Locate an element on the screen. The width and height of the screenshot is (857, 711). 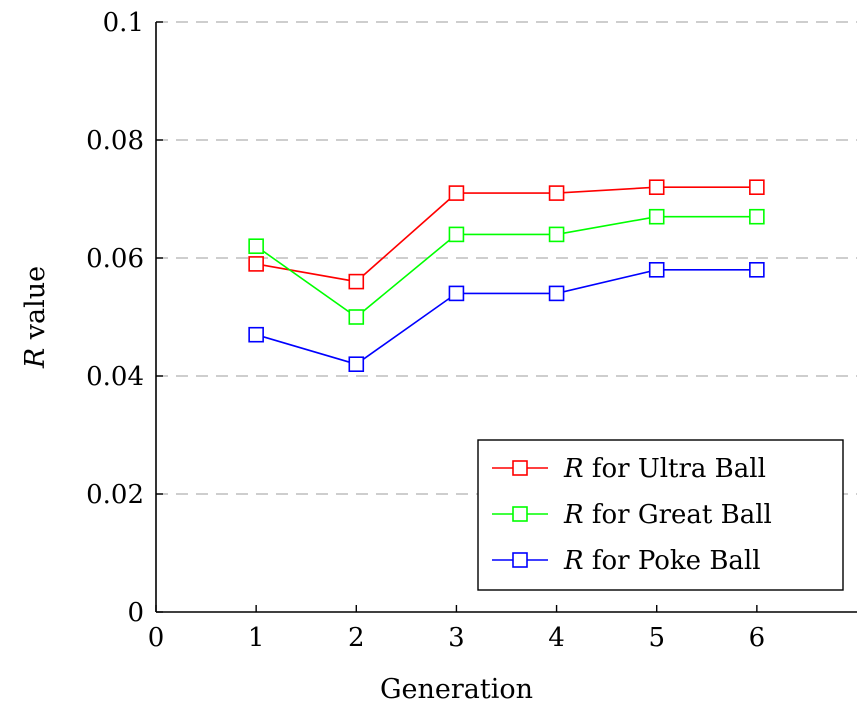
y-tick-label: 0.04 is located at coordinates (115, 377).